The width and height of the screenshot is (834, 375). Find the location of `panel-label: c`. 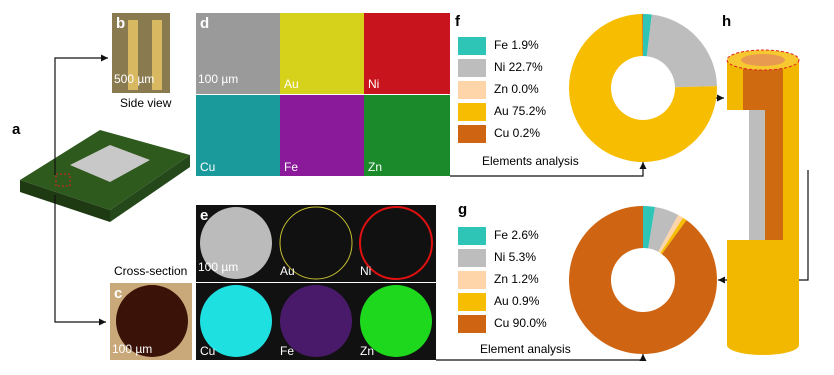

panel-label: c is located at coordinates (118, 293).